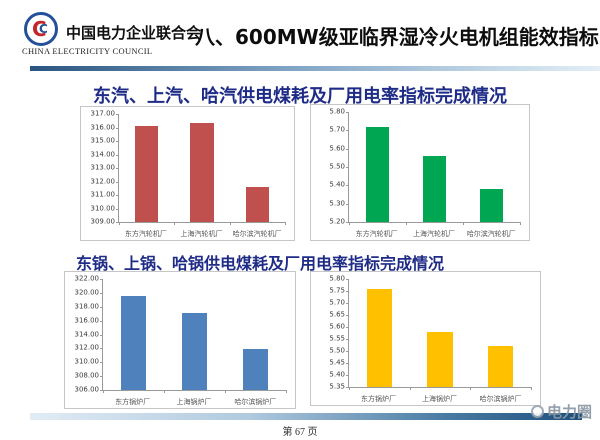  I want to click on y-axis-tick-label: 306.00, so click(87, 389).